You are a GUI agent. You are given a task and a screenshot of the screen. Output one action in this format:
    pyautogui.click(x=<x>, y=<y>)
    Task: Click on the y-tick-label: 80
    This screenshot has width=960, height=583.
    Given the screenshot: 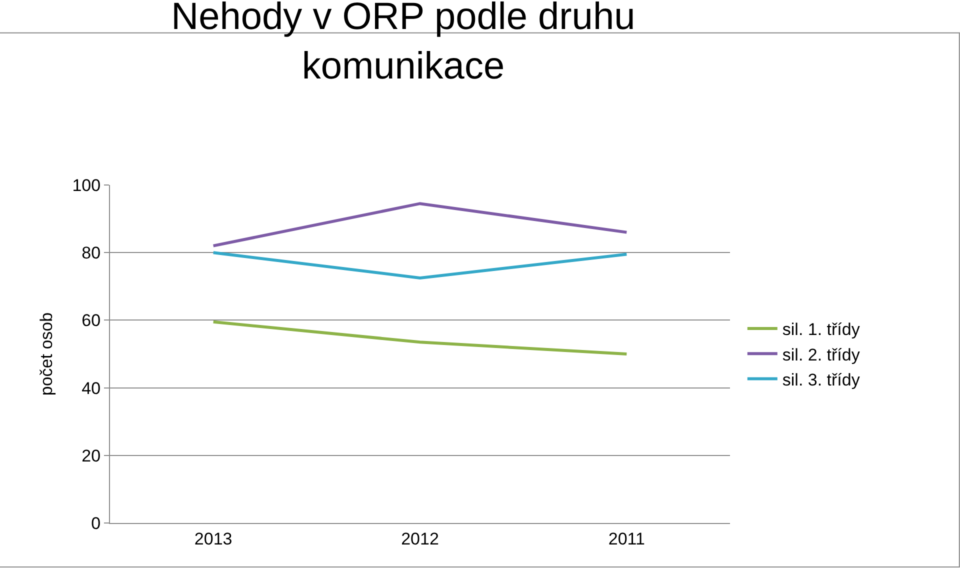 What is the action you would take?
    pyautogui.click(x=91, y=253)
    